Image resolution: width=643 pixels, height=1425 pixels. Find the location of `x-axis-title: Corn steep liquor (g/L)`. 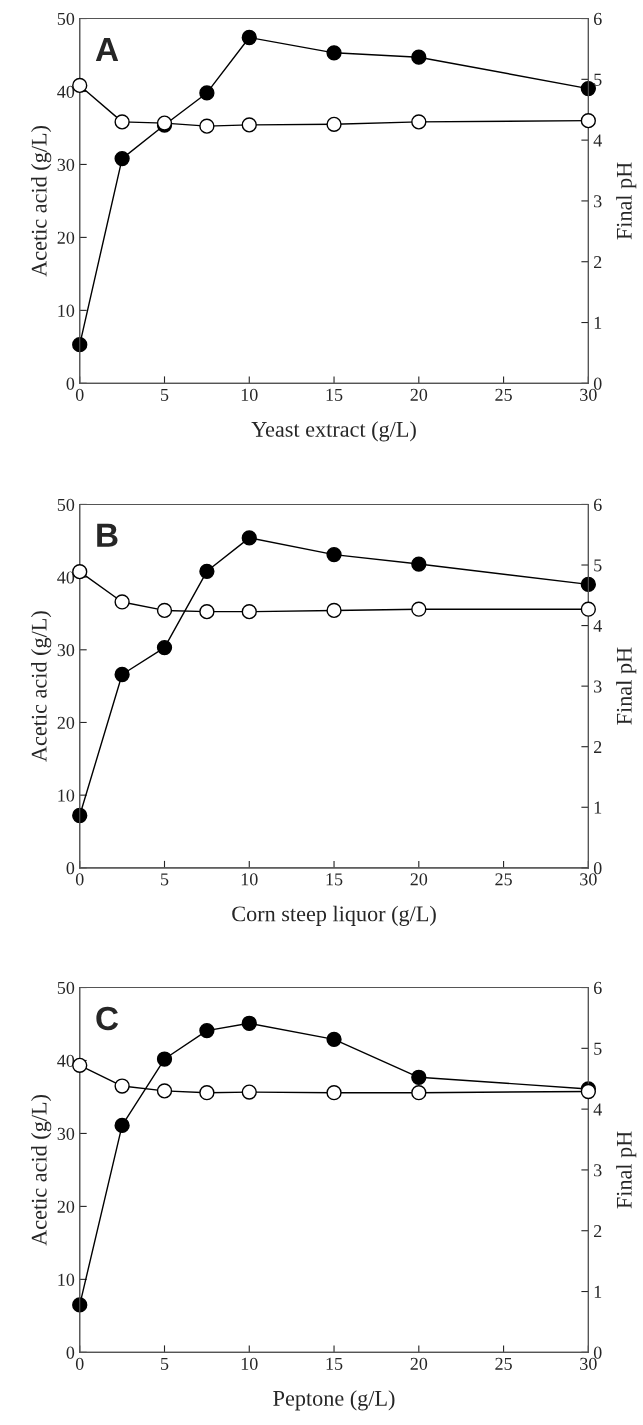

x-axis-title: Corn steep liquor (g/L) is located at coordinates (334, 915).